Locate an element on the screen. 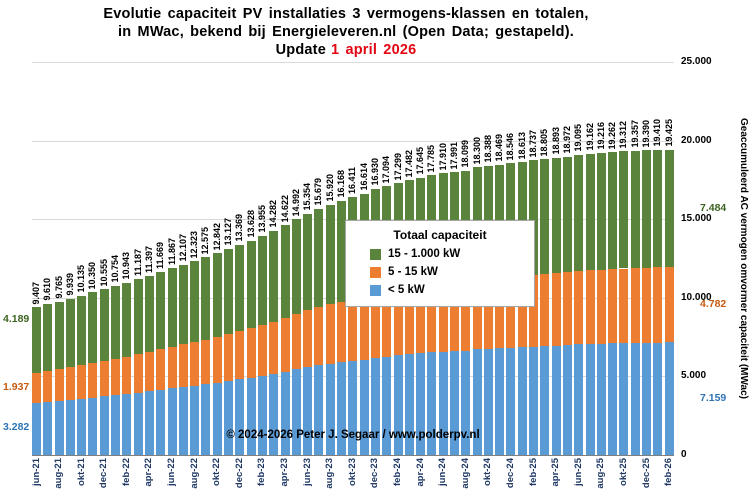  x-slot: dec-21 is located at coordinates (104, 479).